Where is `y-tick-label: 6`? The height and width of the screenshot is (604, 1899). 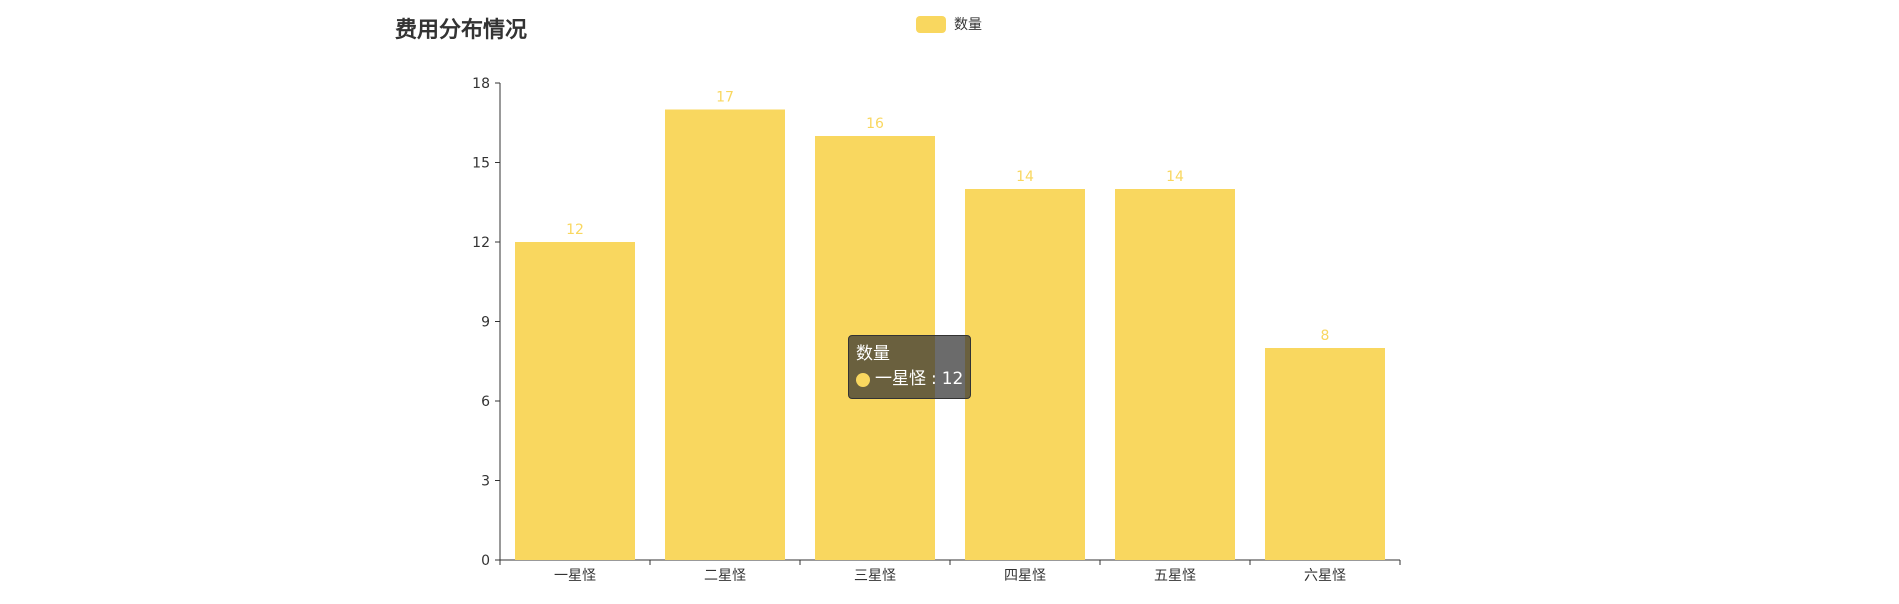 y-tick-label: 6 is located at coordinates (485, 402).